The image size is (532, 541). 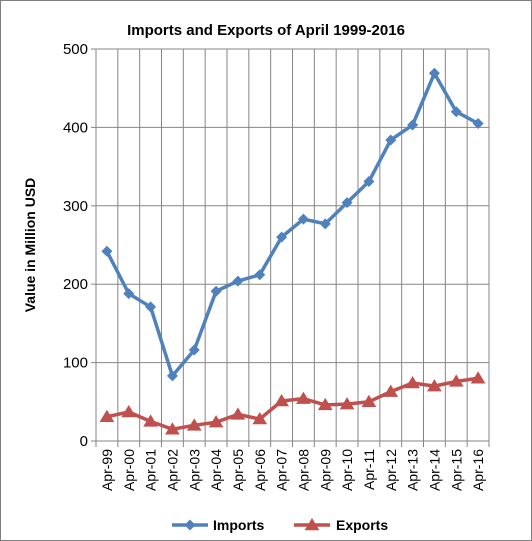 What do you see at coordinates (456, 470) in the screenshot?
I see `x-tick-label: Apr-15` at bounding box center [456, 470].